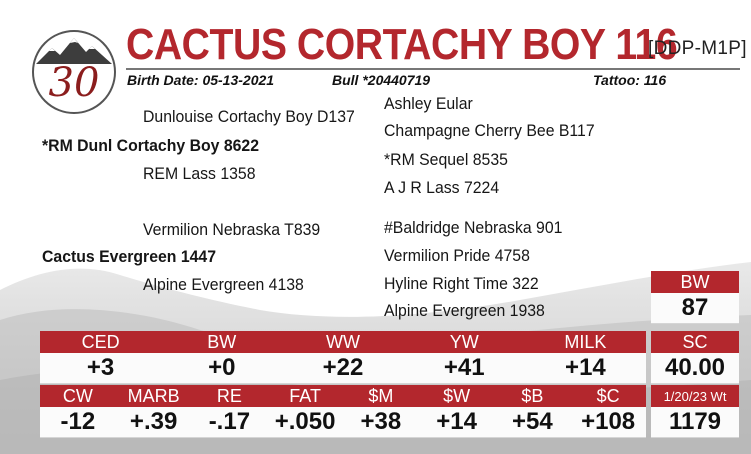 This screenshot has height=454, width=751. What do you see at coordinates (695, 396) in the screenshot?
I see `actual-weight-label: 1/20/23 Wt` at bounding box center [695, 396].